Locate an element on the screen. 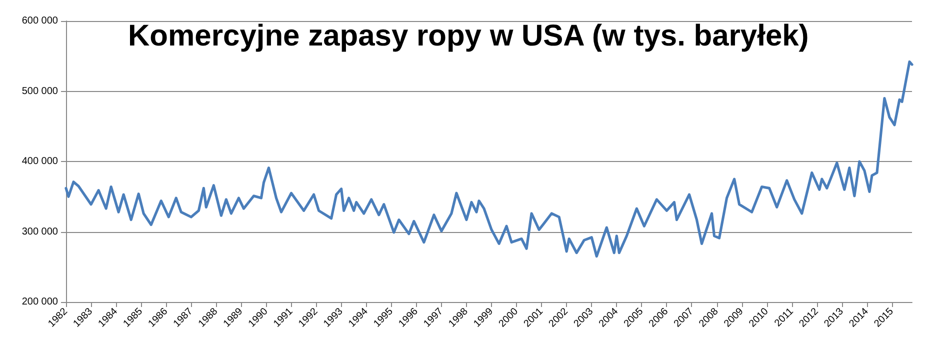 The image size is (945, 358). y-tick-label: 300 000 is located at coordinates (40, 232).